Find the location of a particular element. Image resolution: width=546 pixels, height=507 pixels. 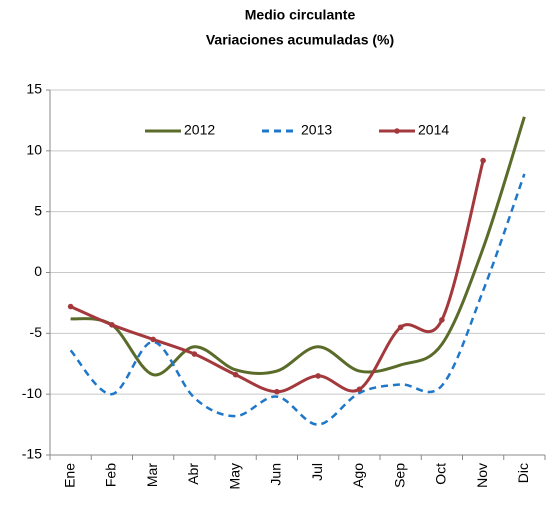

y-tick-label: -5 is located at coordinates (36, 332).